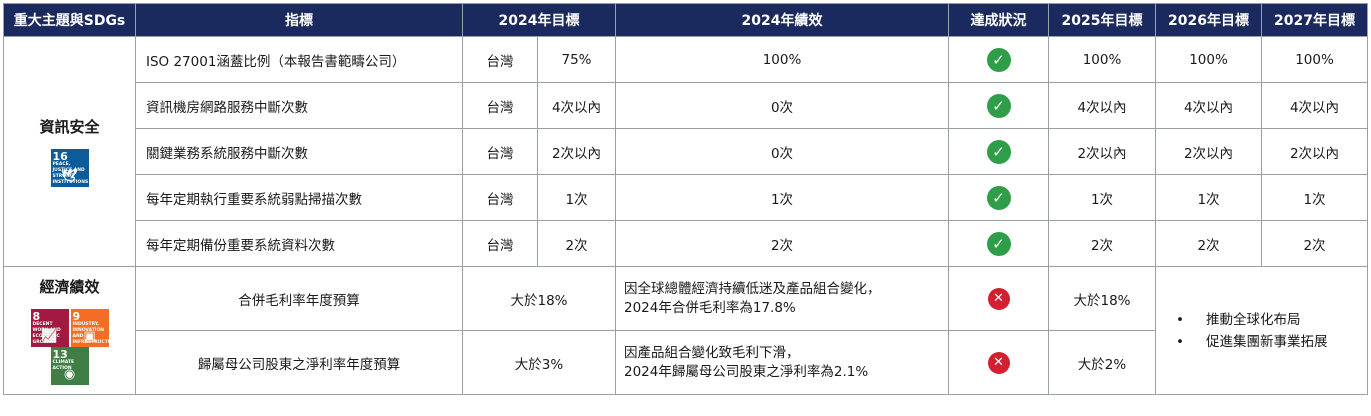  I want to click on target-2027-cell: 2次, so click(1314, 243).